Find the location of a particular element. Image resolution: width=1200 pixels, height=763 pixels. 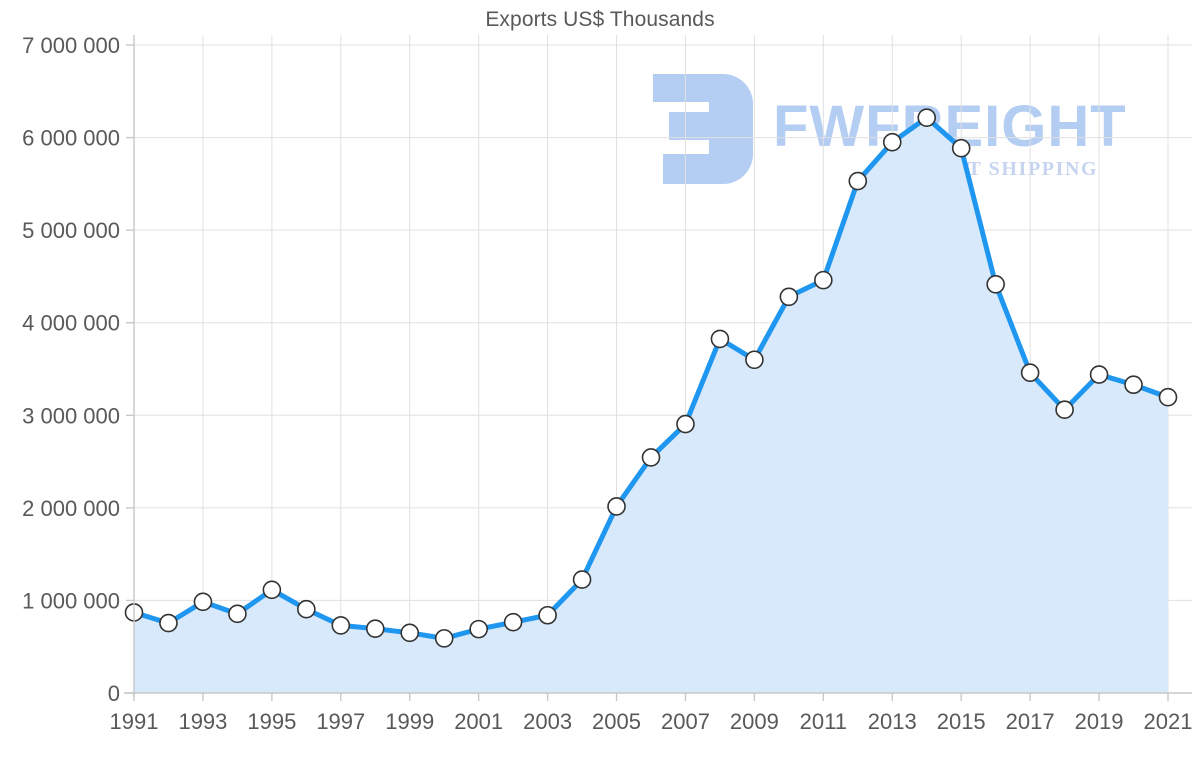

x-axis-tick-label: 2015 is located at coordinates (961, 721).